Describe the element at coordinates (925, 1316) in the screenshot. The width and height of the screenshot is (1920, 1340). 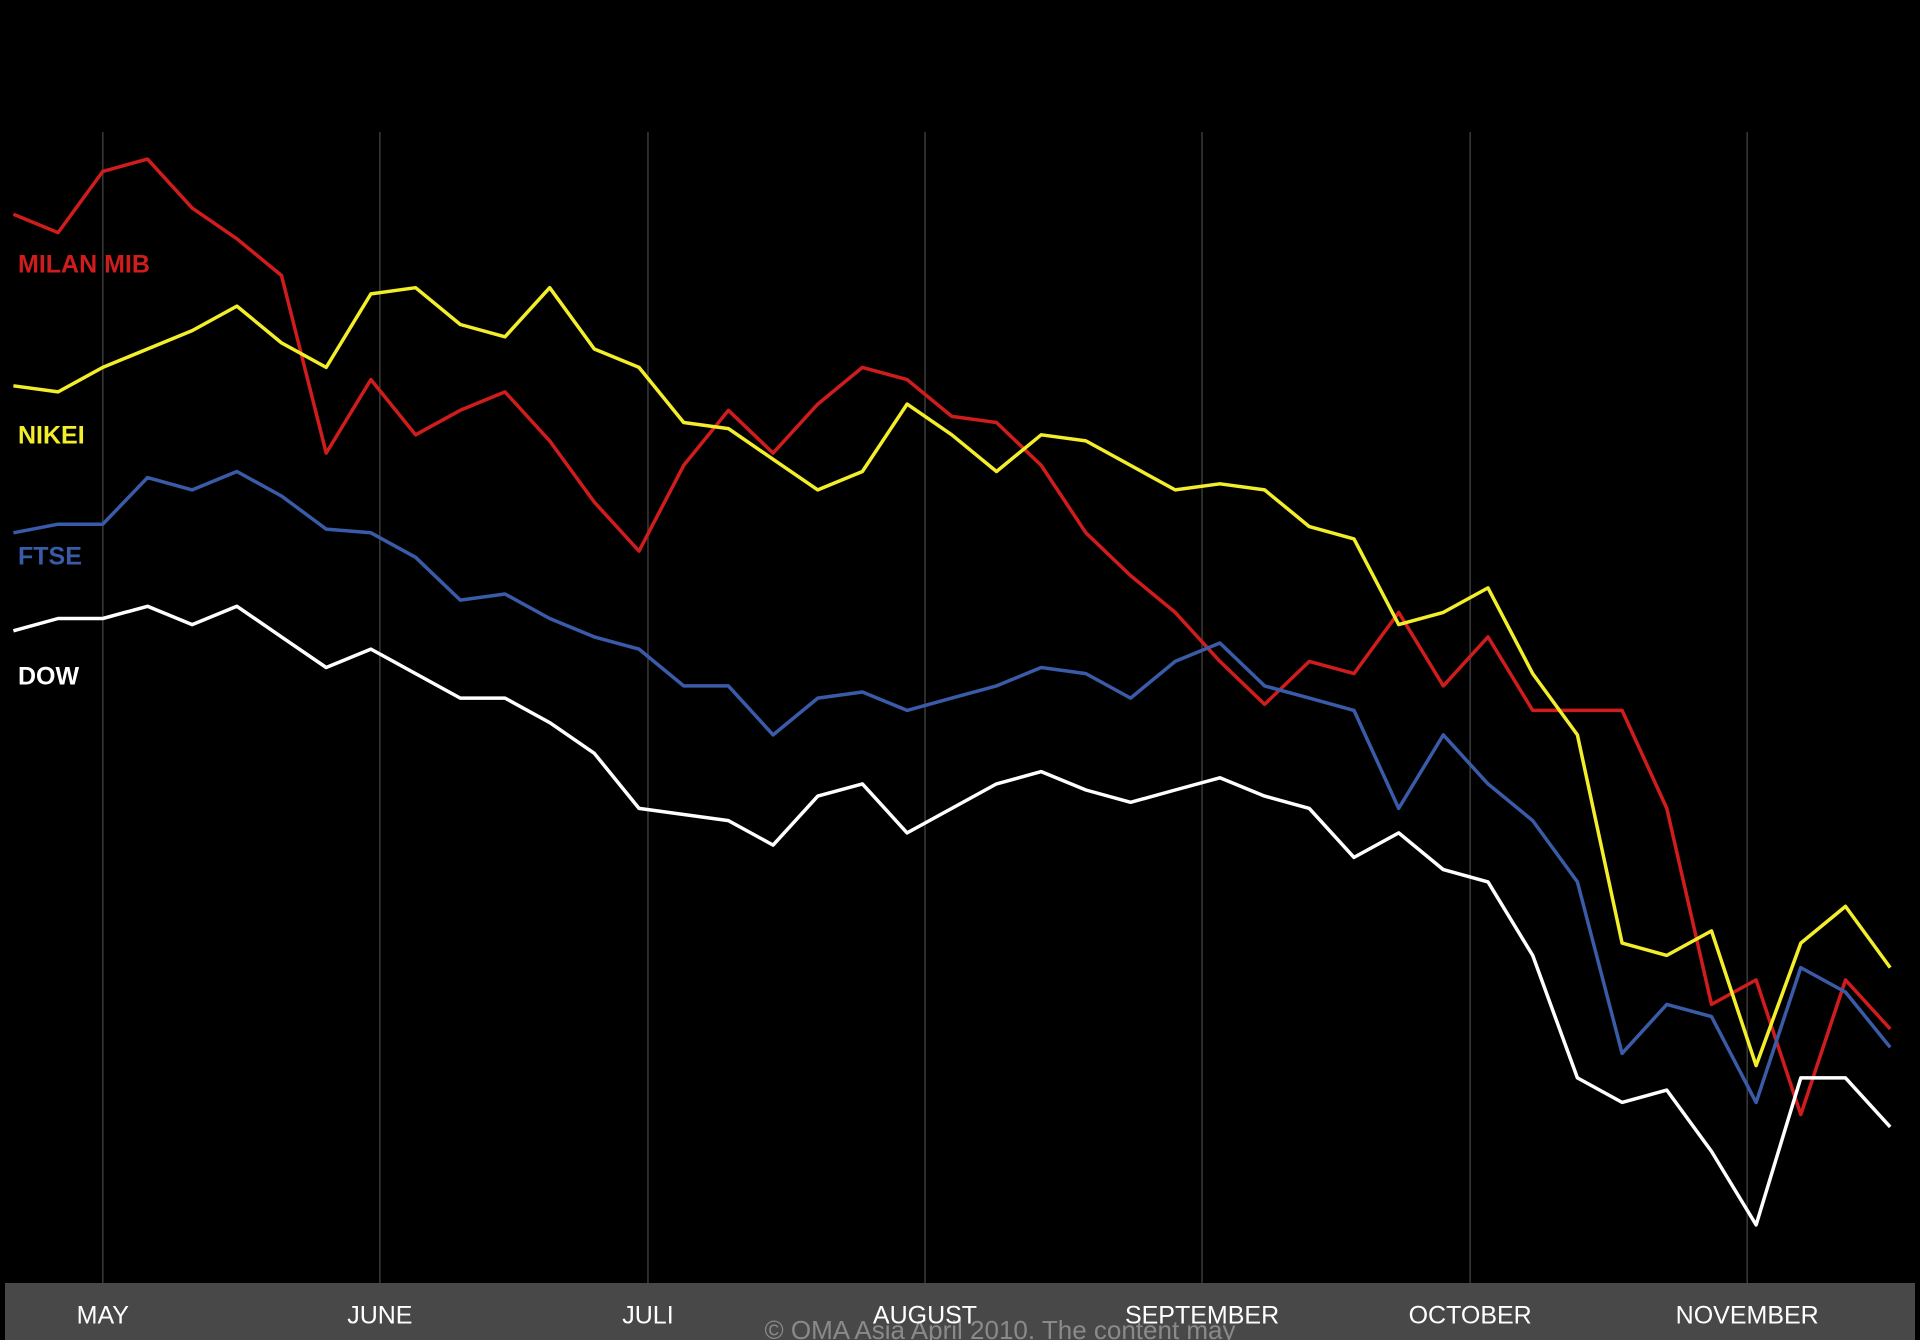
I see `x-tick-label: AUGUST` at that location.